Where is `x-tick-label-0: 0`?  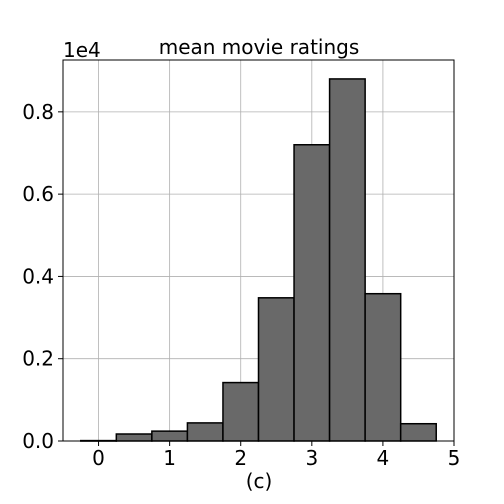
x-tick-label-0: 0 is located at coordinates (98, 458).